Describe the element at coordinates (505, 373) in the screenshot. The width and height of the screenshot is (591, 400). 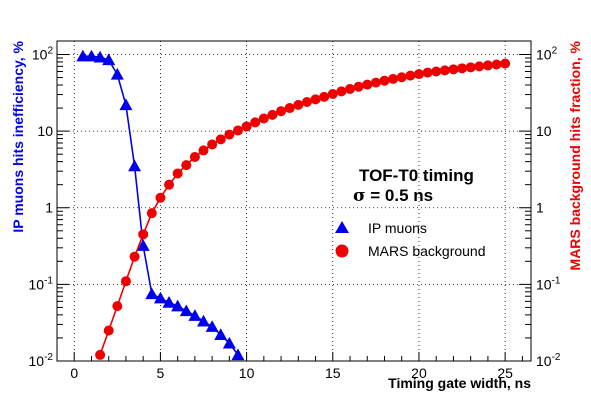
I see `x-tick-label: 25` at that location.